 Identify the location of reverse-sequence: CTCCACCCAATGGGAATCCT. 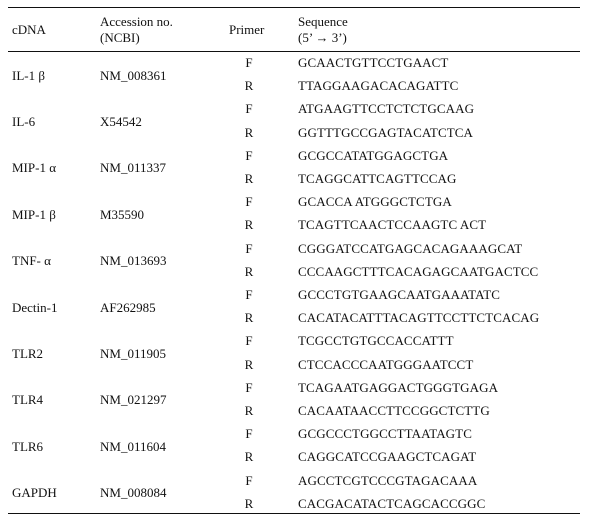
(386, 364).